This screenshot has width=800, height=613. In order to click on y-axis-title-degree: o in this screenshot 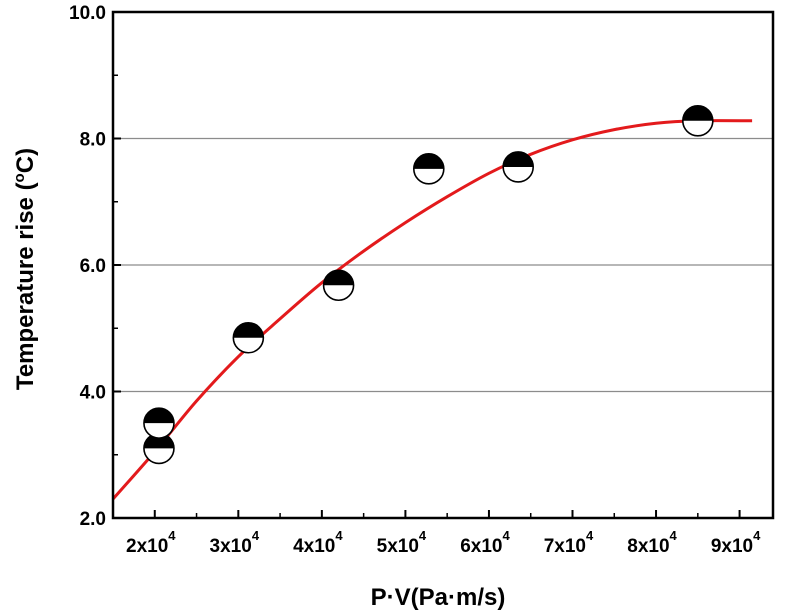, I will do `click(19, 177)`.